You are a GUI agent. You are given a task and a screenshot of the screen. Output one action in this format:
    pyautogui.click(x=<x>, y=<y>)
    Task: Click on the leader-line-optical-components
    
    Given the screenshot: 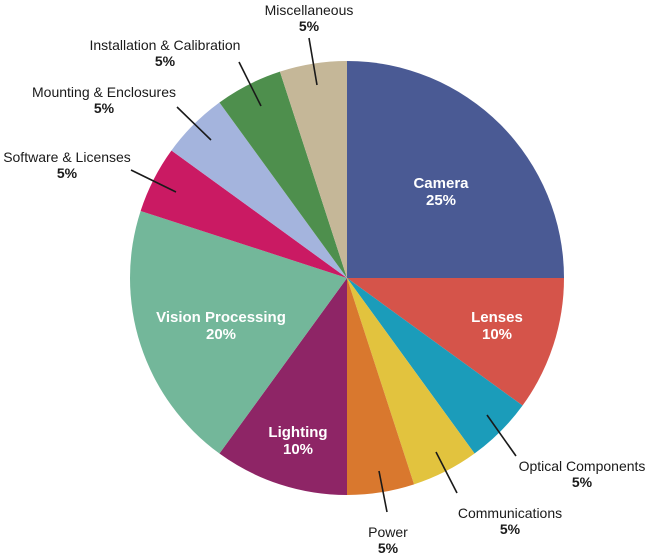 What is the action you would take?
    pyautogui.click(x=501, y=435)
    